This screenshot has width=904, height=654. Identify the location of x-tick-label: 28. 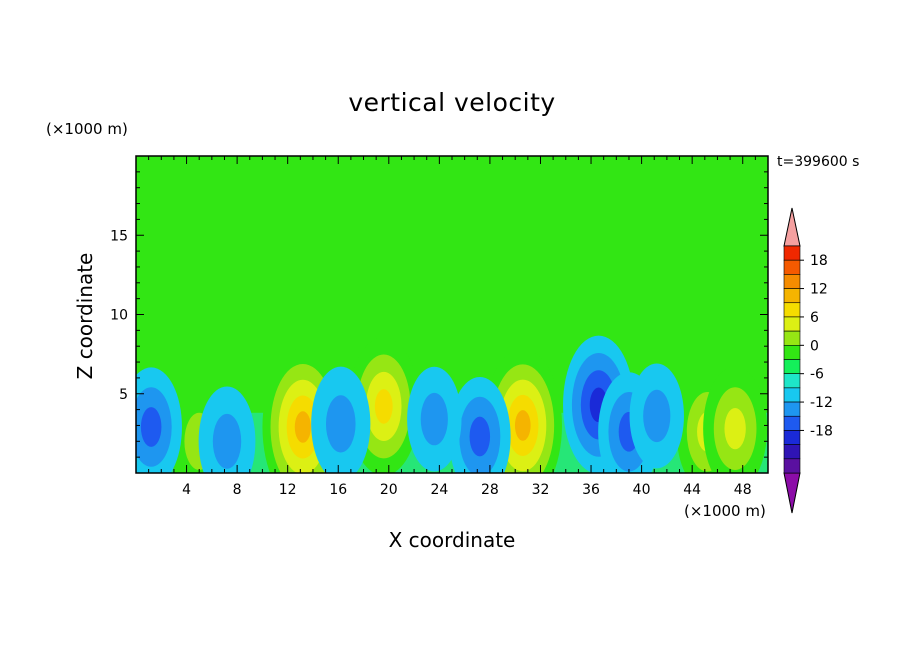
(490, 490).